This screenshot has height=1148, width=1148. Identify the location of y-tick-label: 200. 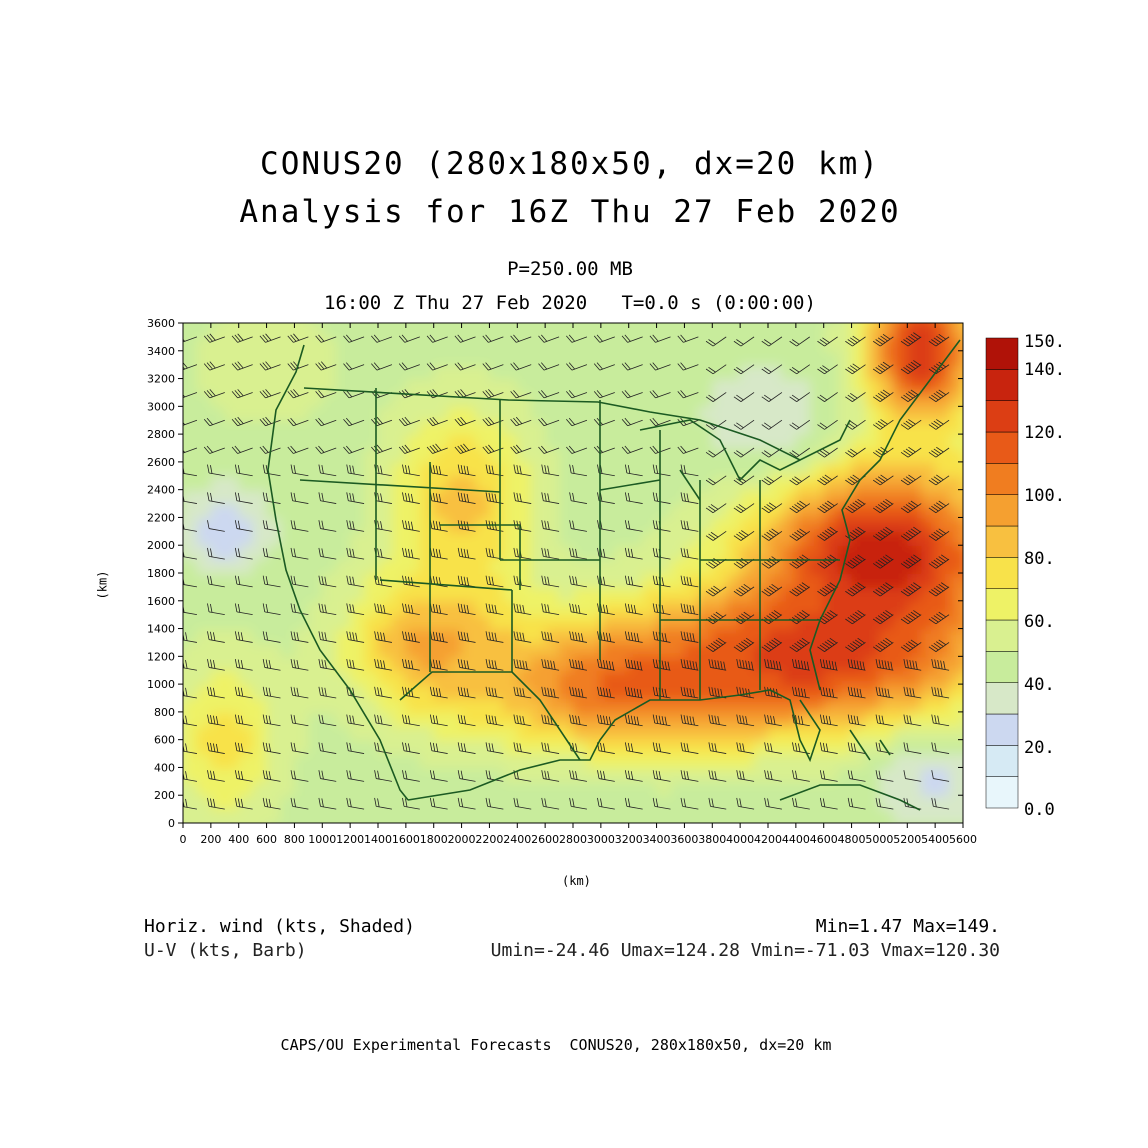
(164, 795).